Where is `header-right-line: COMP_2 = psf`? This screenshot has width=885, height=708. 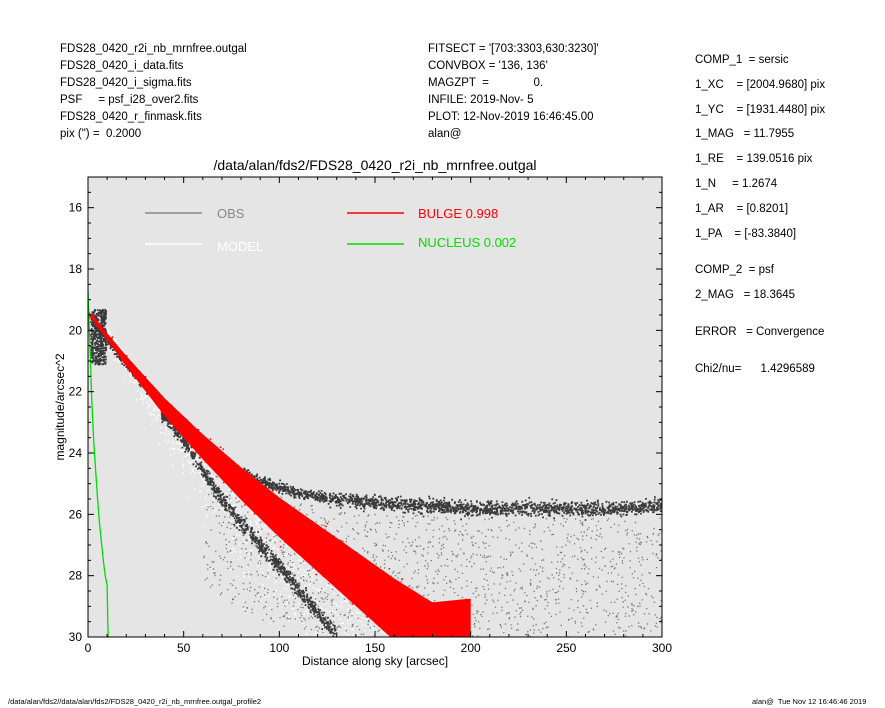
header-right-line: COMP_2 = psf is located at coordinates (734, 270).